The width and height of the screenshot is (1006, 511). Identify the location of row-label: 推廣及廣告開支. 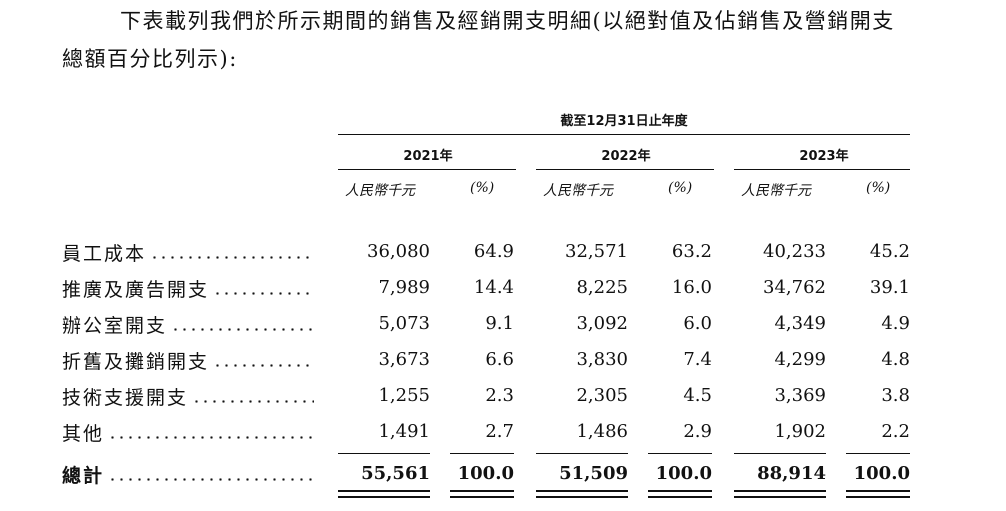
(188, 288).